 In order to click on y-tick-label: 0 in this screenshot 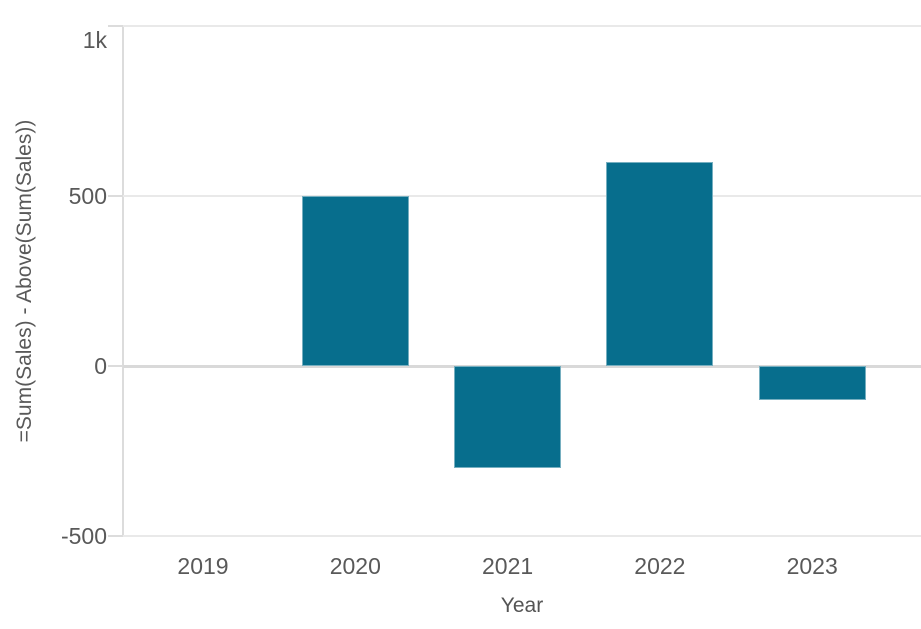, I will do `click(100, 366)`.